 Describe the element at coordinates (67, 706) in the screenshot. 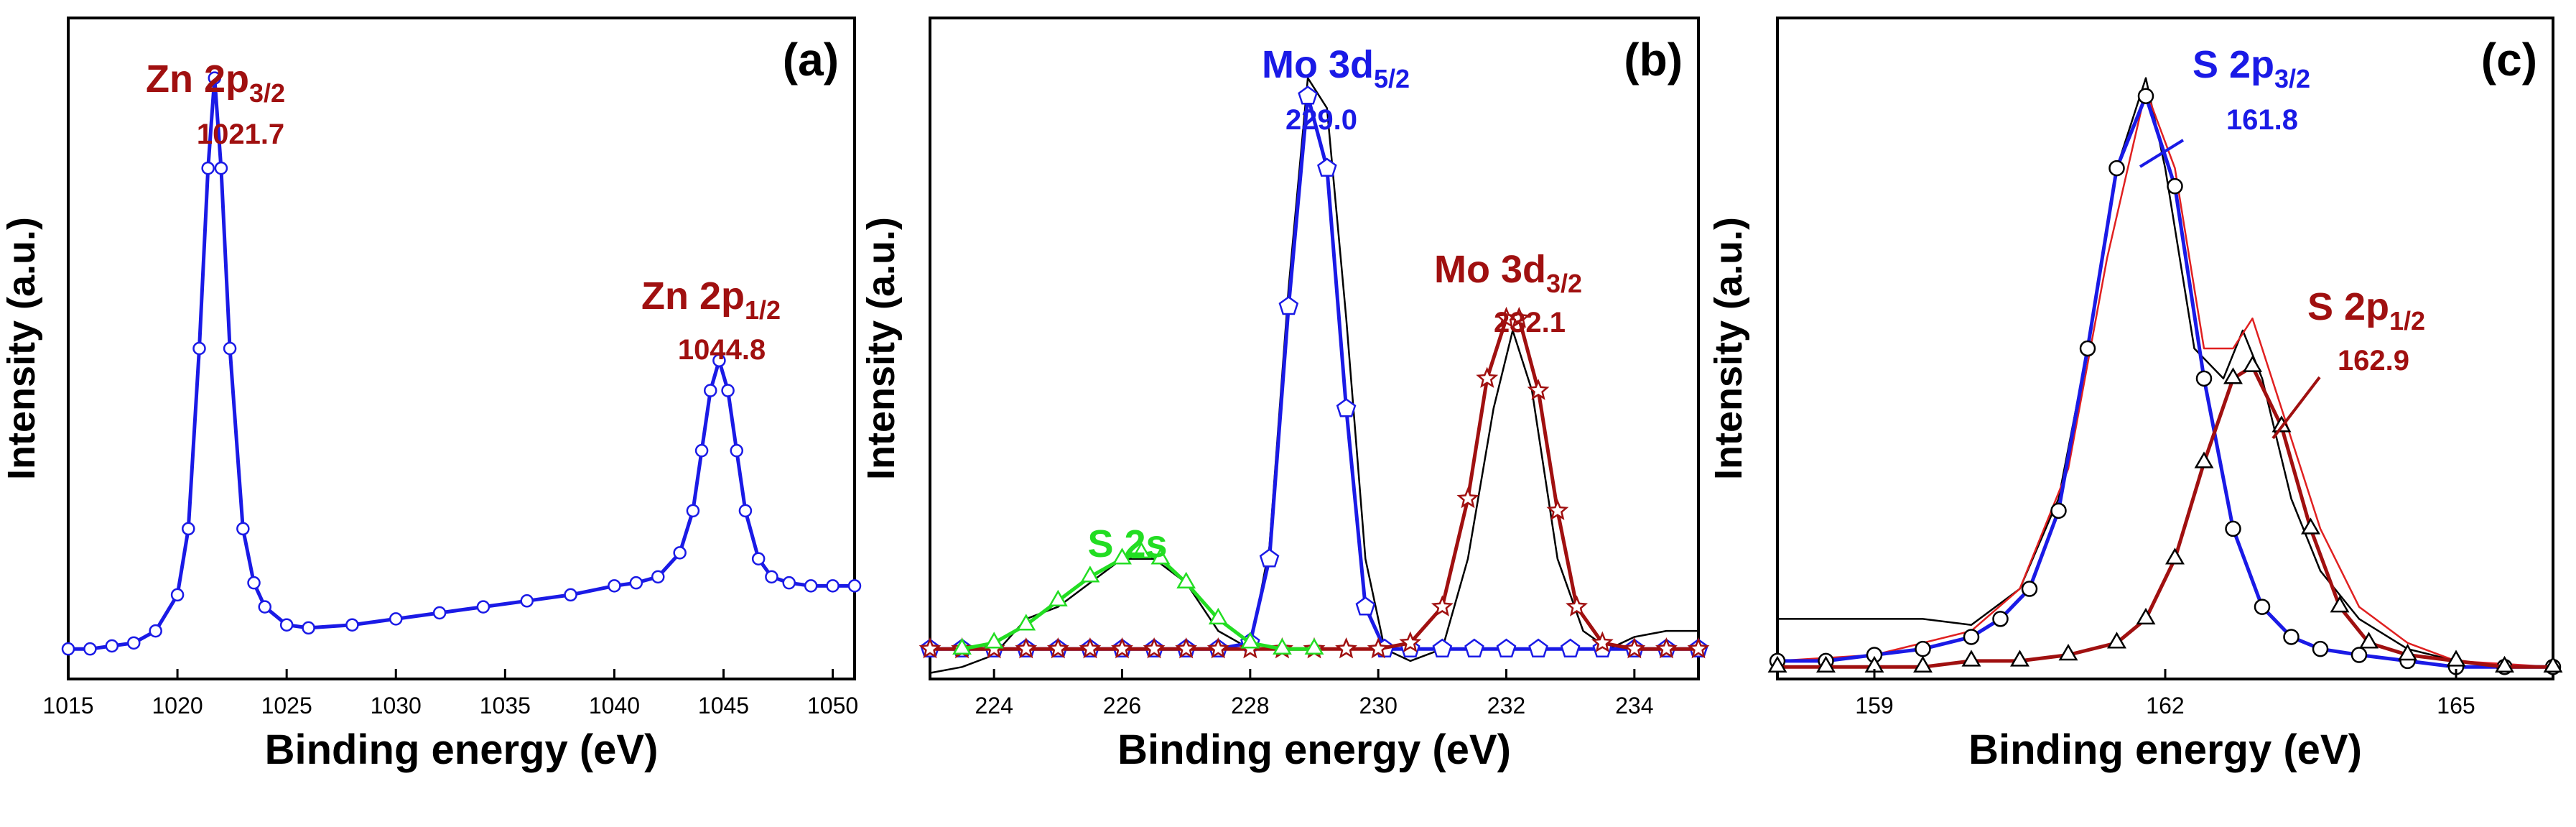

I see `x-tick-label: 1015` at that location.